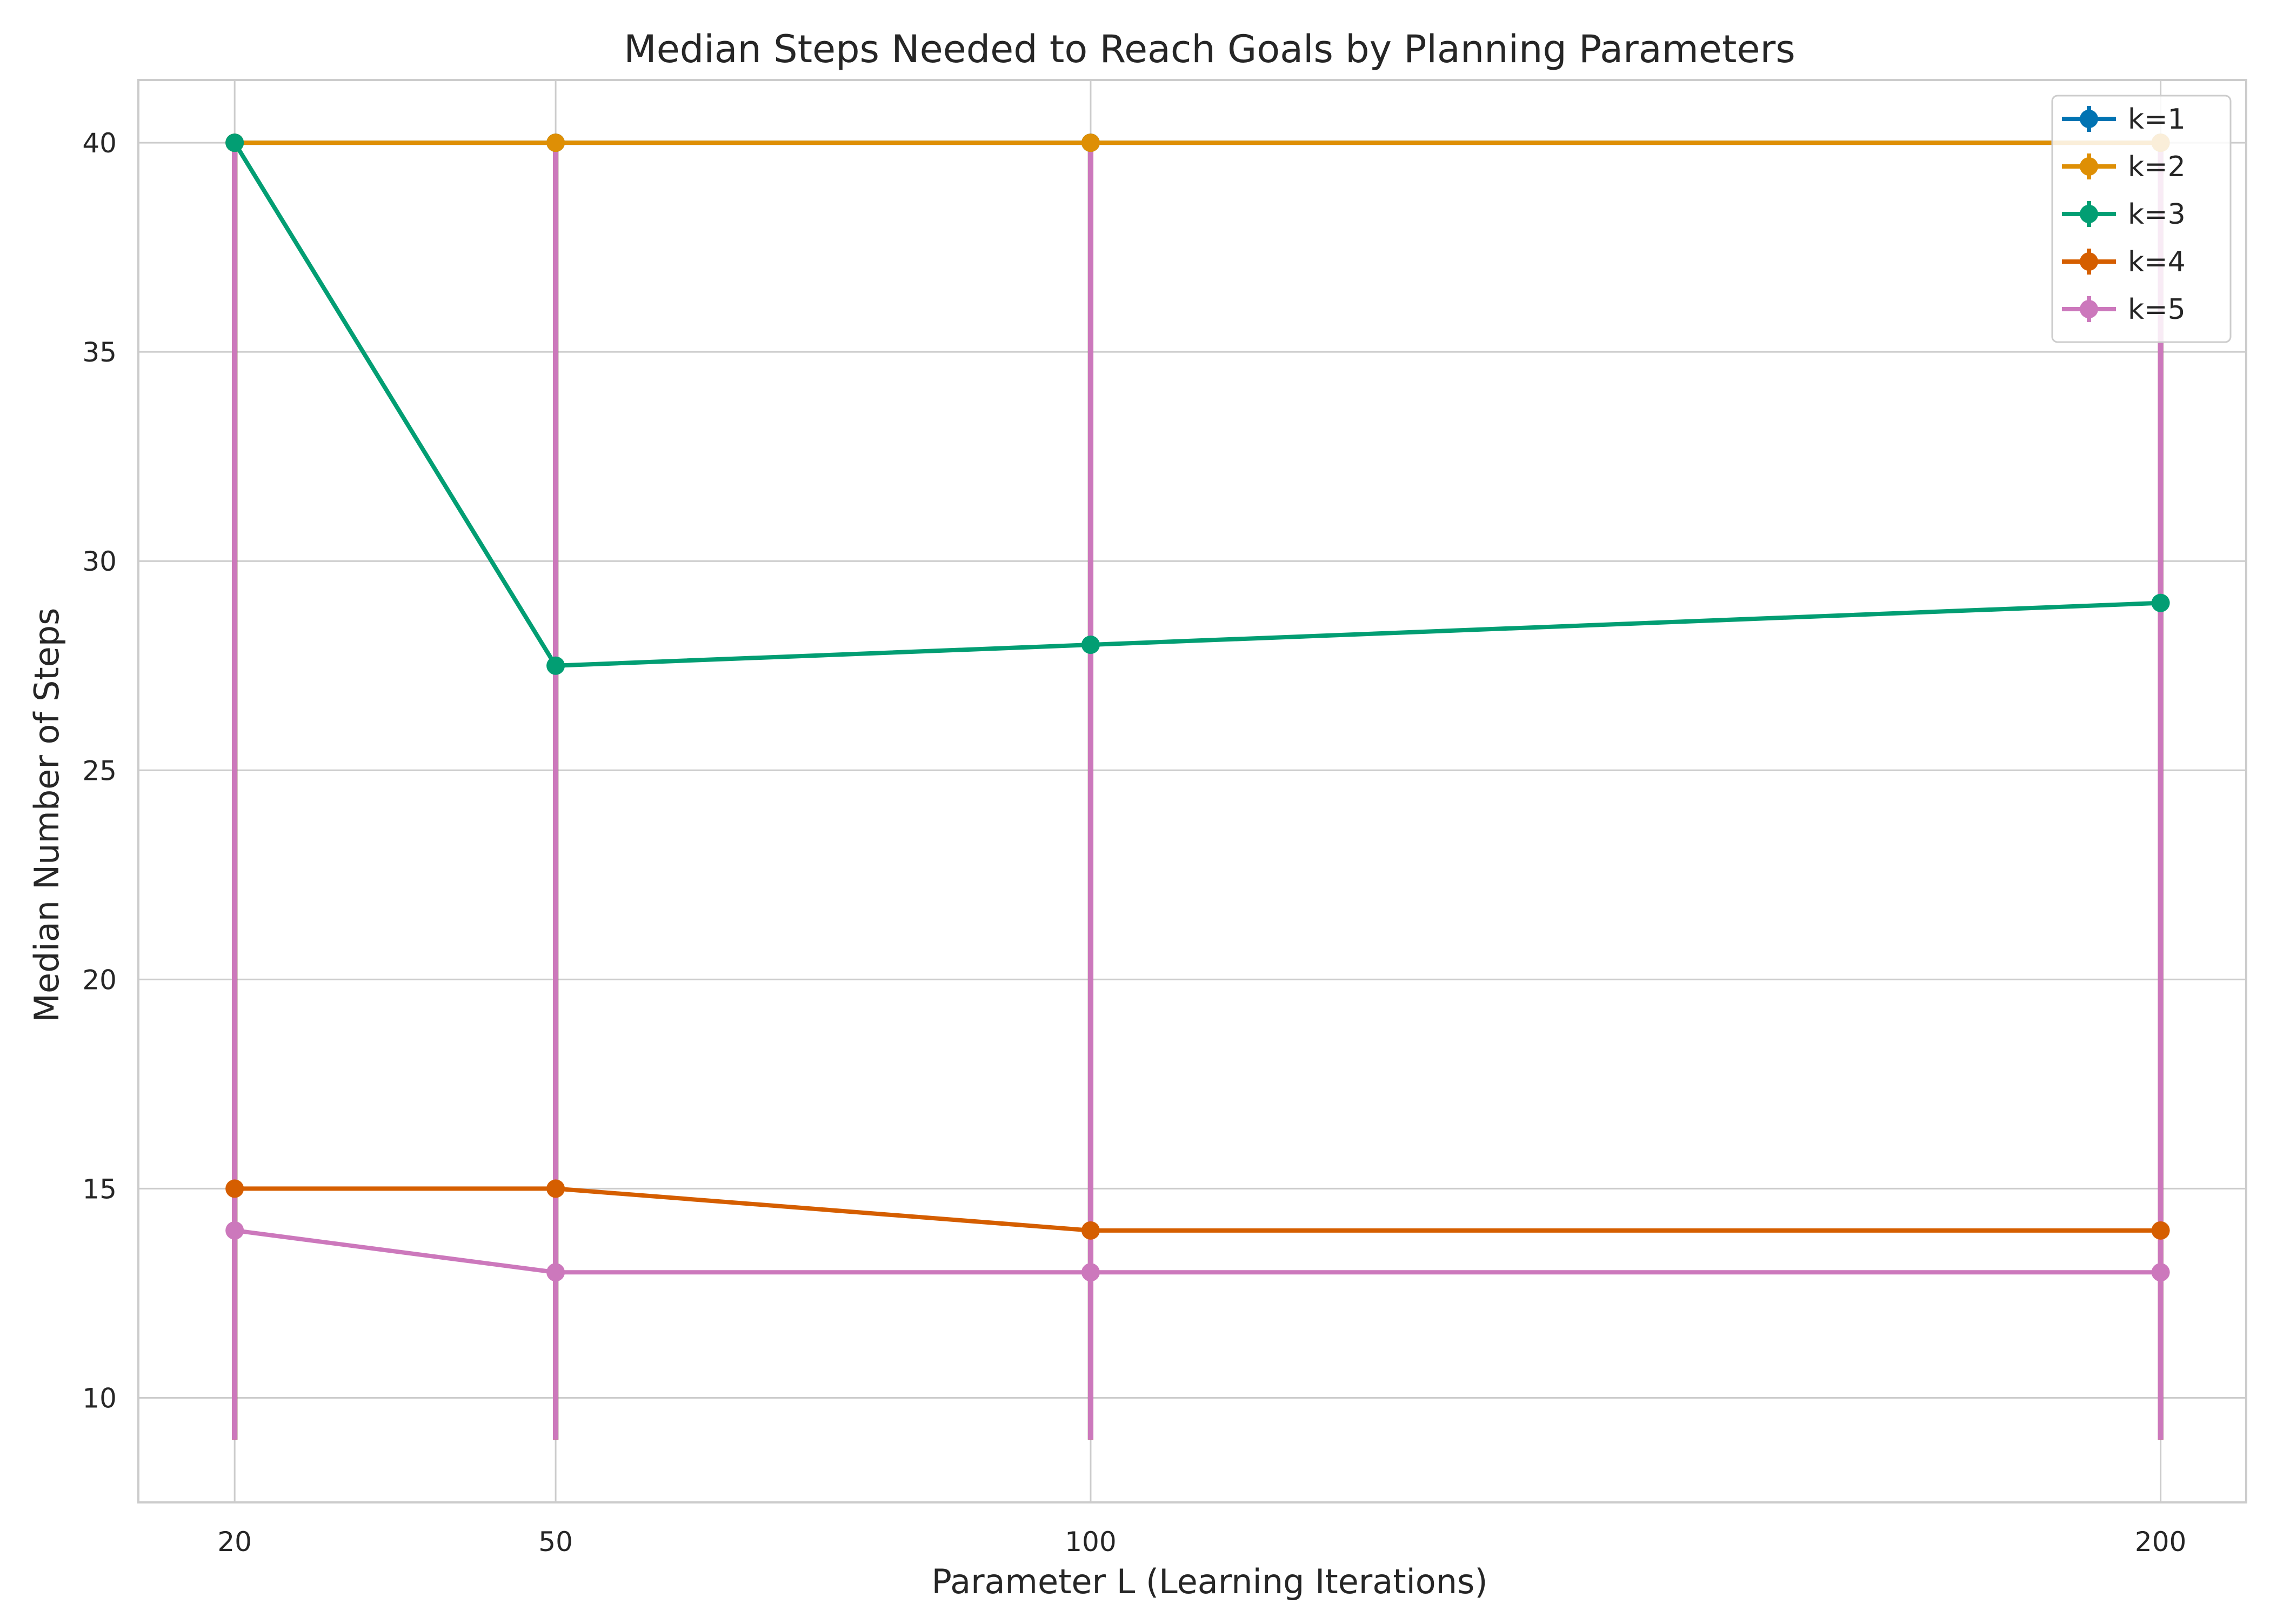  Describe the element at coordinates (99, 979) in the screenshot. I see `y-tick-label: 20` at that location.